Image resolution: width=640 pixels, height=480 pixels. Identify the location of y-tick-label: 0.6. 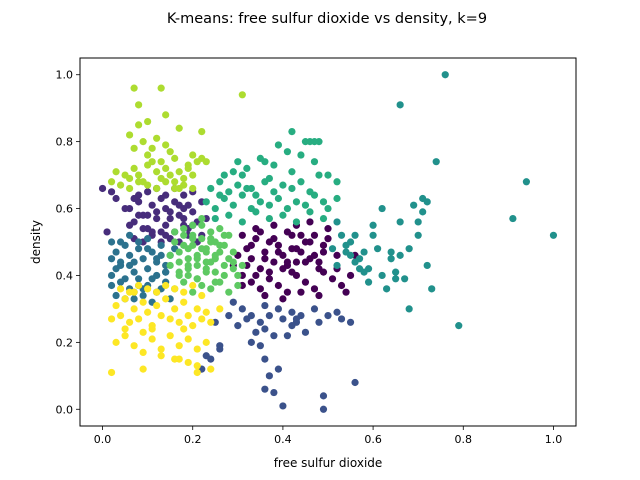
(65, 209).